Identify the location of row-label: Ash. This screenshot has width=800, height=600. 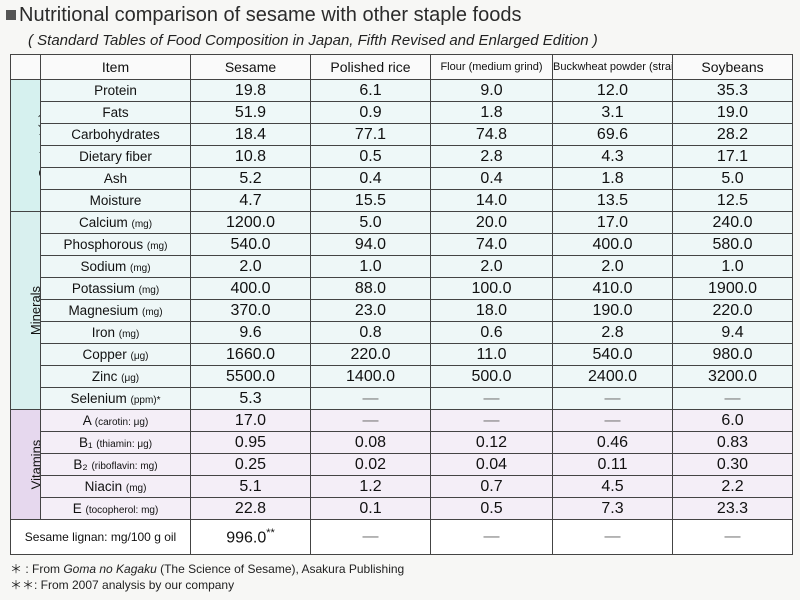
(115, 178).